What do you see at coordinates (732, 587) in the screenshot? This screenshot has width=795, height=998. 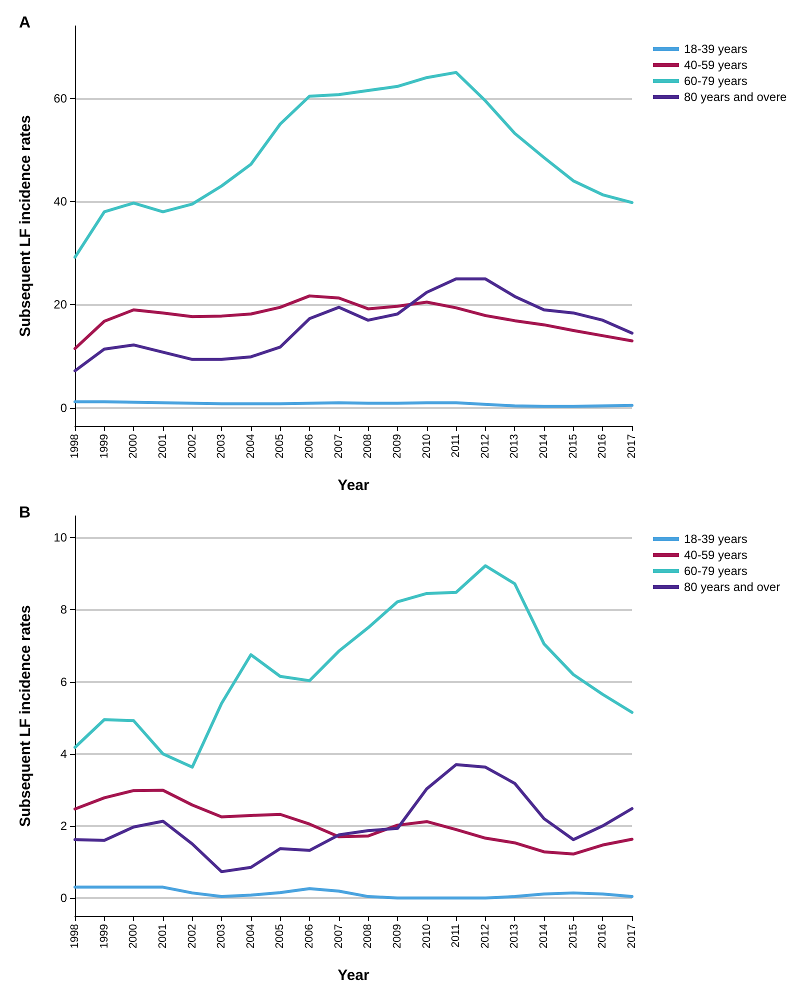 I see `legend-label: 80 years and over` at bounding box center [732, 587].